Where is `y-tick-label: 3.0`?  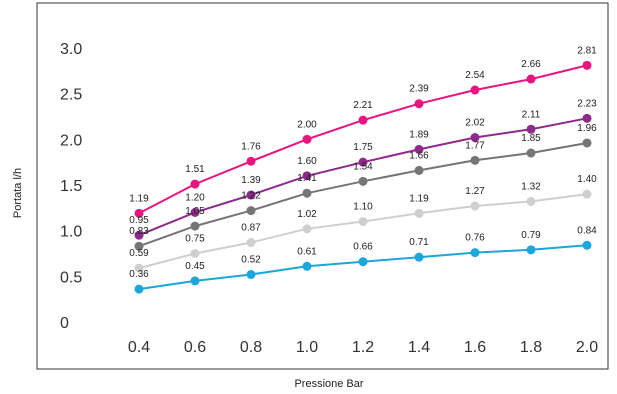
y-tick-label: 3.0 is located at coordinates (71, 49).